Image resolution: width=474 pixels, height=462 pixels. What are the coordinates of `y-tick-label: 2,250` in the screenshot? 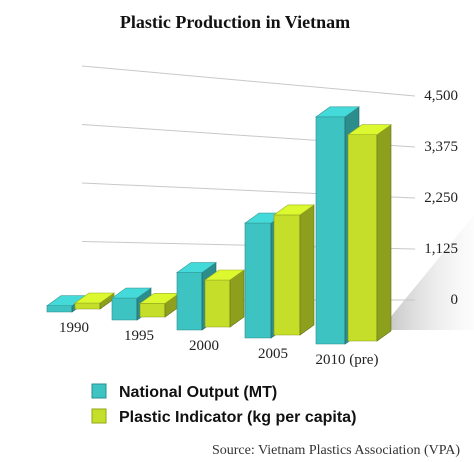 It's located at (441, 198).